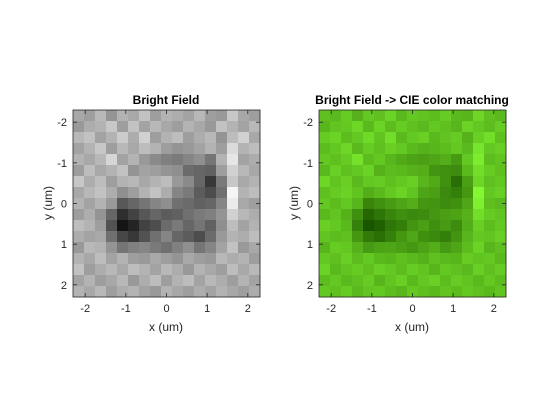  Describe the element at coordinates (166, 309) in the screenshot. I see `left-x-tick-label: 0` at that location.